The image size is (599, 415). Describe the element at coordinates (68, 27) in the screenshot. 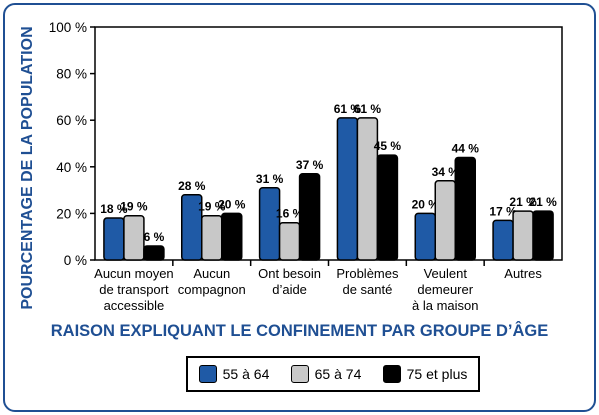

I see `y-tick-label: 100 %` at that location.